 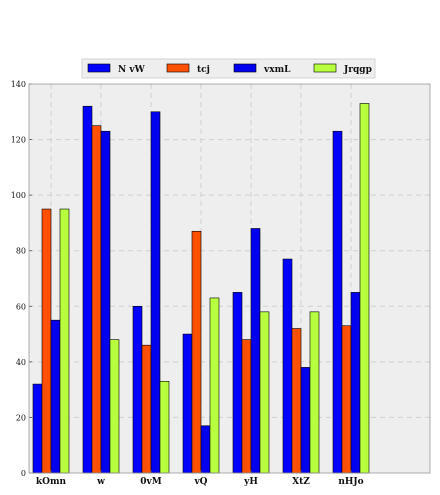 I want to click on y-tick-label: 100, so click(x=18, y=195).